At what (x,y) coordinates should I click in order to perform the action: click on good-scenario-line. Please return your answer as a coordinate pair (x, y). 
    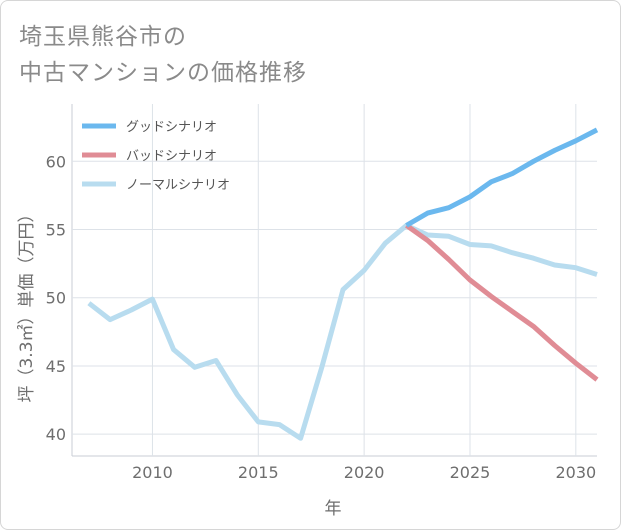
    Looking at the image, I should click on (502, 177).